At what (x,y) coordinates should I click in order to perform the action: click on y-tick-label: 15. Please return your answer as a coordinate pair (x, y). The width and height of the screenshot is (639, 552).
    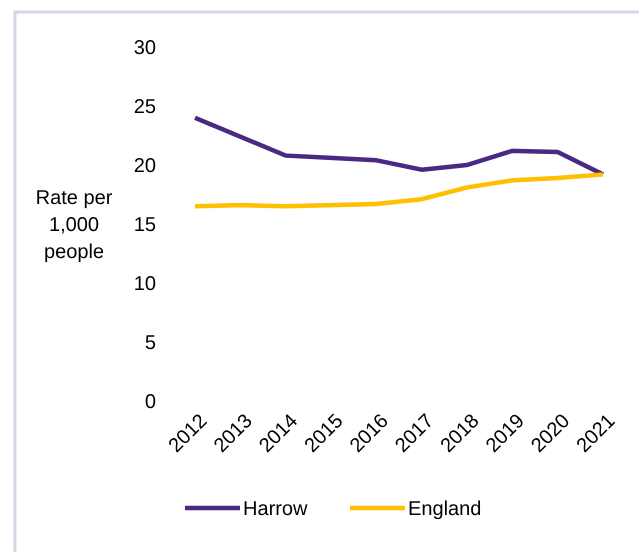
    Looking at the image, I should click on (145, 225).